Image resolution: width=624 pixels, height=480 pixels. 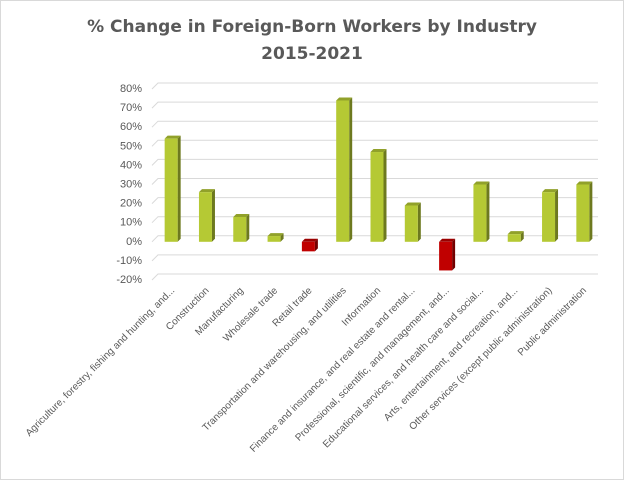 What do you see at coordinates (131, 146) in the screenshot?
I see `y-tick-label: 50%` at bounding box center [131, 146].